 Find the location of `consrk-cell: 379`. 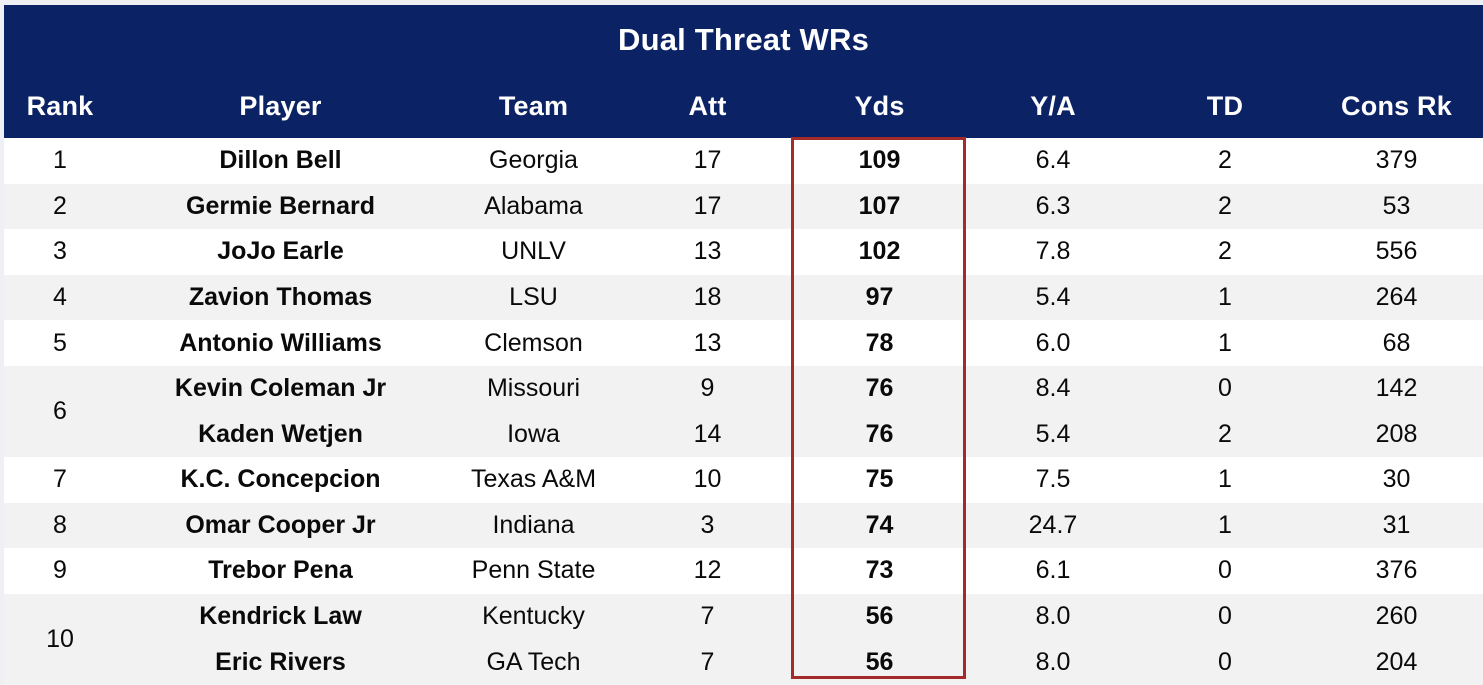

consrk-cell: 379 is located at coordinates (1396, 160).